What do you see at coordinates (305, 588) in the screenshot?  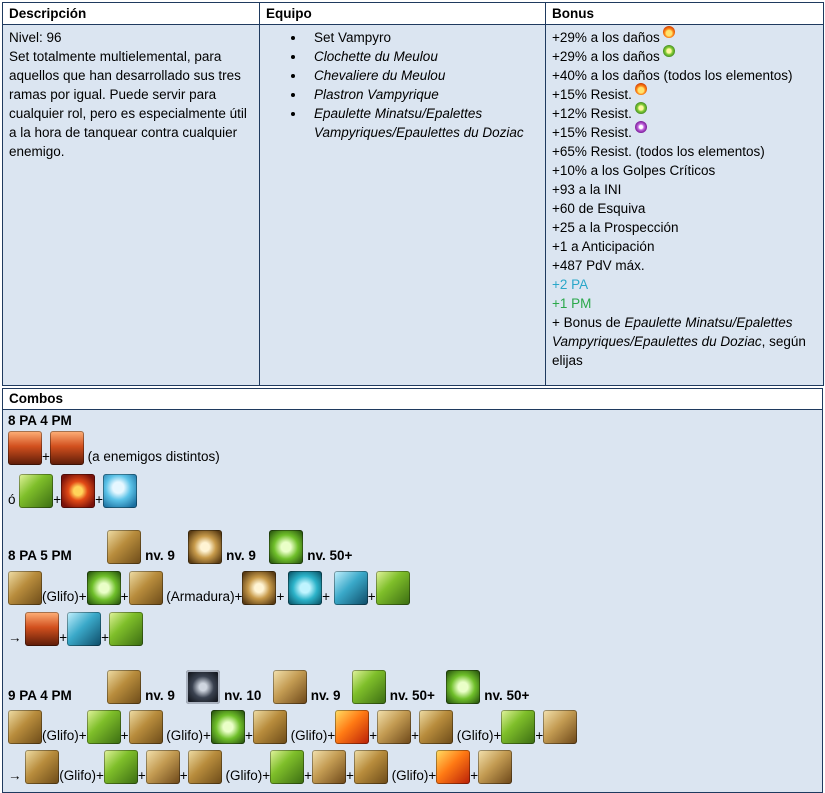 I see `water-spell-icon` at bounding box center [305, 588].